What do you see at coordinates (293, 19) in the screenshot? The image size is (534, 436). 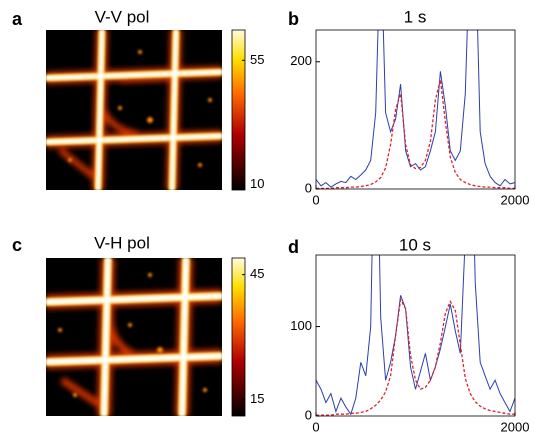 I see `panel-letter: b` at bounding box center [293, 19].